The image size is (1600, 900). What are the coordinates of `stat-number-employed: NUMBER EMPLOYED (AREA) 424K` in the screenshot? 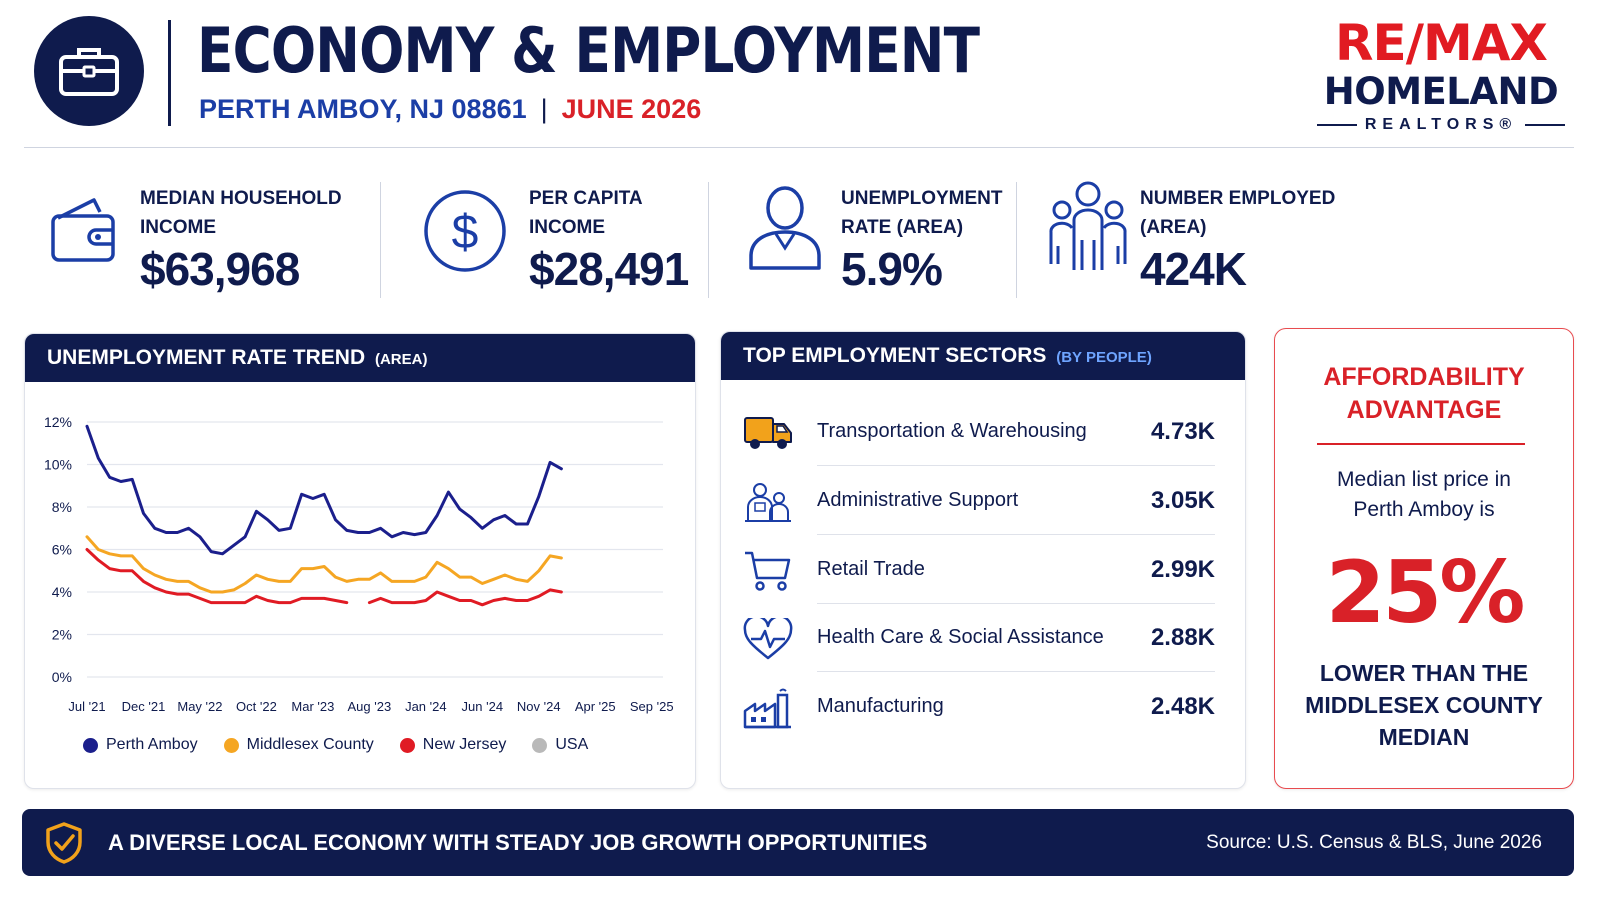 It's located at (1198, 240).